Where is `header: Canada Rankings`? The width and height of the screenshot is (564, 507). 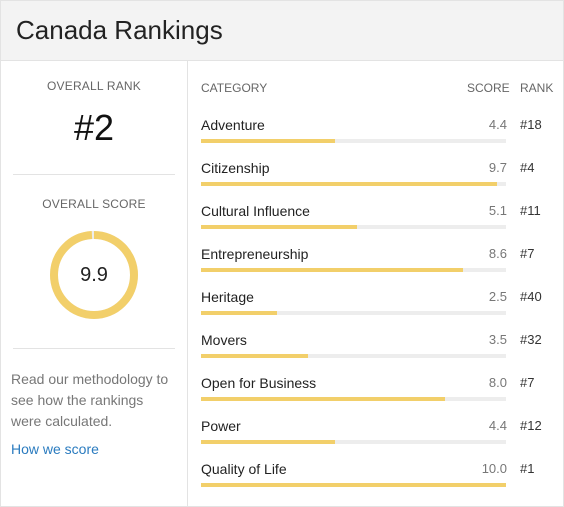 header: Canada Rankings is located at coordinates (282, 31).